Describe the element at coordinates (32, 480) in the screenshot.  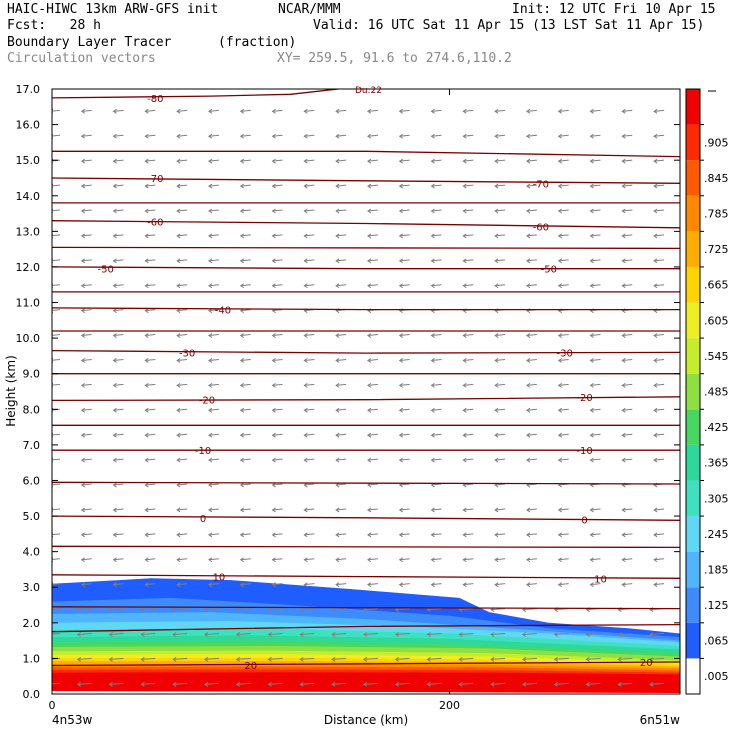
I see `y-tick-label-6: 6.0` at that location.